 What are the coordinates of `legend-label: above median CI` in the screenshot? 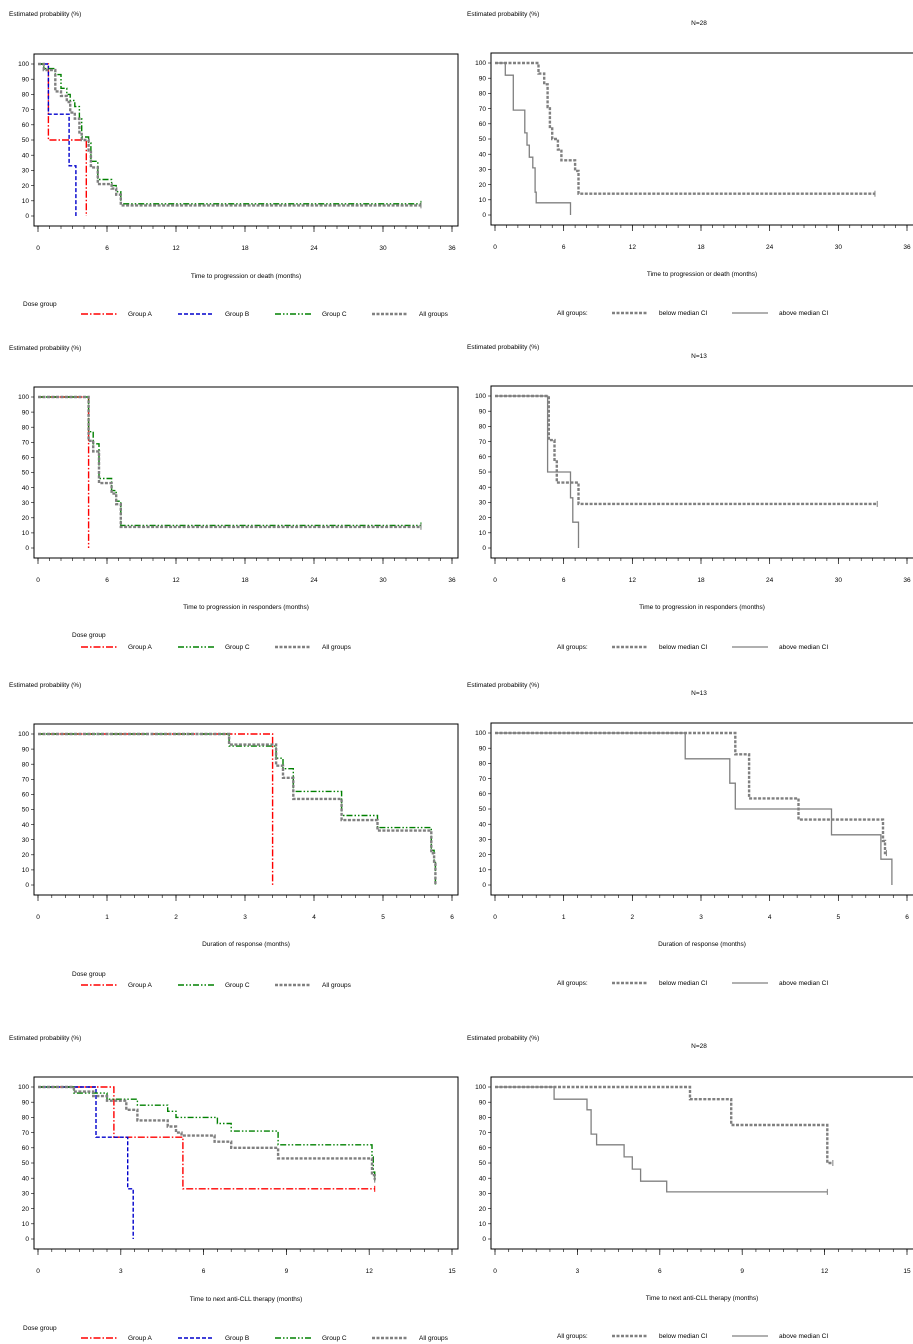 It's located at (803, 313).